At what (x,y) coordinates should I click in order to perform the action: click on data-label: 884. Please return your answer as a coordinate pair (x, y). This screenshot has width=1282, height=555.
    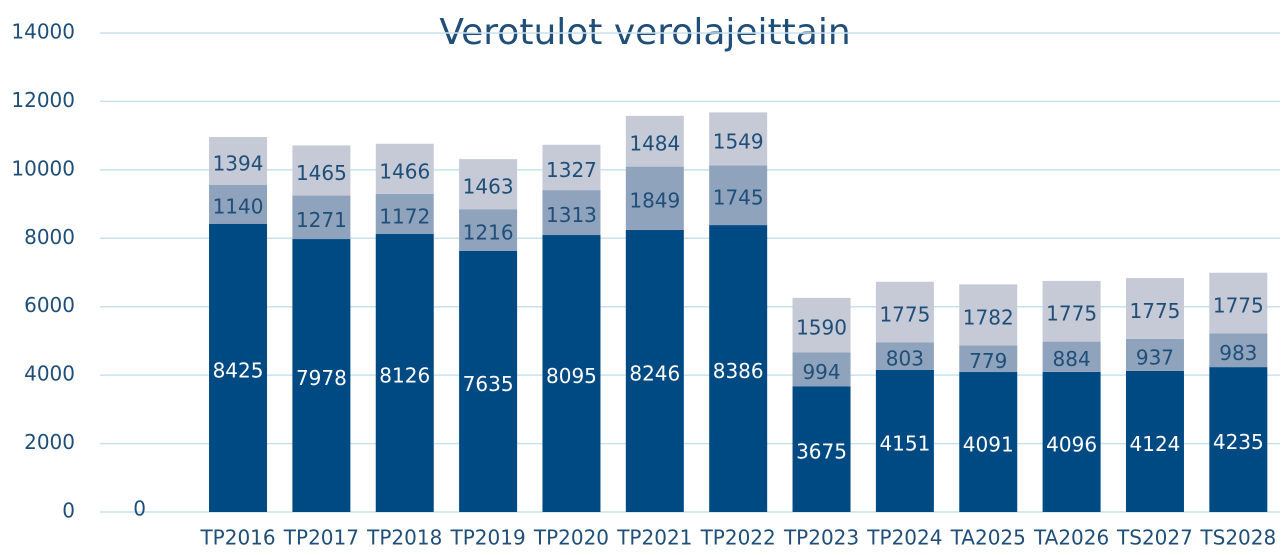
    Looking at the image, I should click on (1072, 359).